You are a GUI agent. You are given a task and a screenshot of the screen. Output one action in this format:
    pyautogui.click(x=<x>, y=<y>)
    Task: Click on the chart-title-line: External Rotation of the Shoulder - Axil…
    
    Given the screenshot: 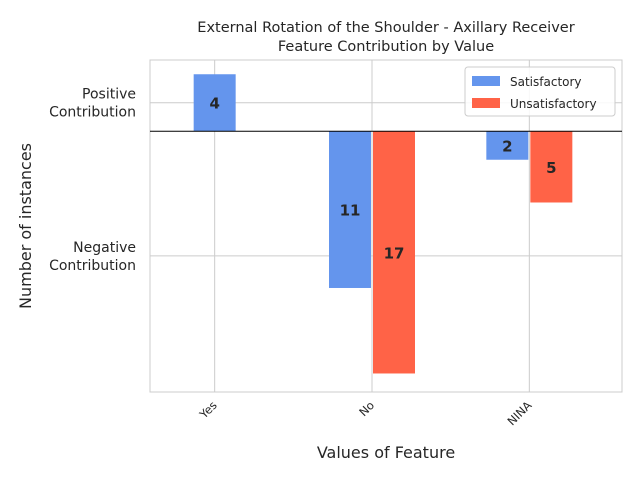 What is the action you would take?
    pyautogui.click(x=385, y=28)
    